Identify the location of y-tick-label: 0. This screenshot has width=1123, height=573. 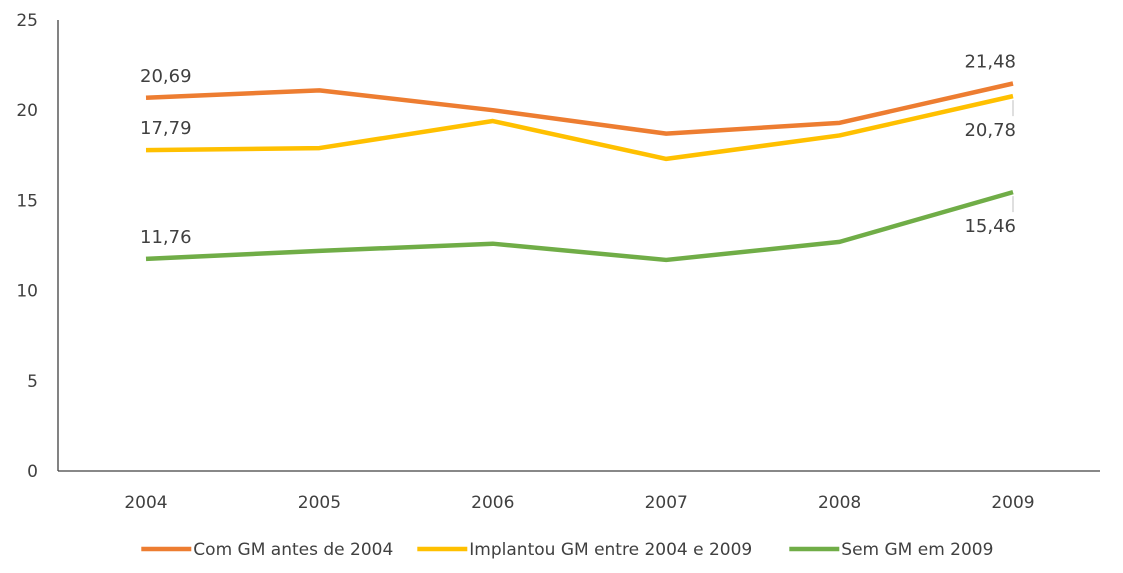
(32, 472).